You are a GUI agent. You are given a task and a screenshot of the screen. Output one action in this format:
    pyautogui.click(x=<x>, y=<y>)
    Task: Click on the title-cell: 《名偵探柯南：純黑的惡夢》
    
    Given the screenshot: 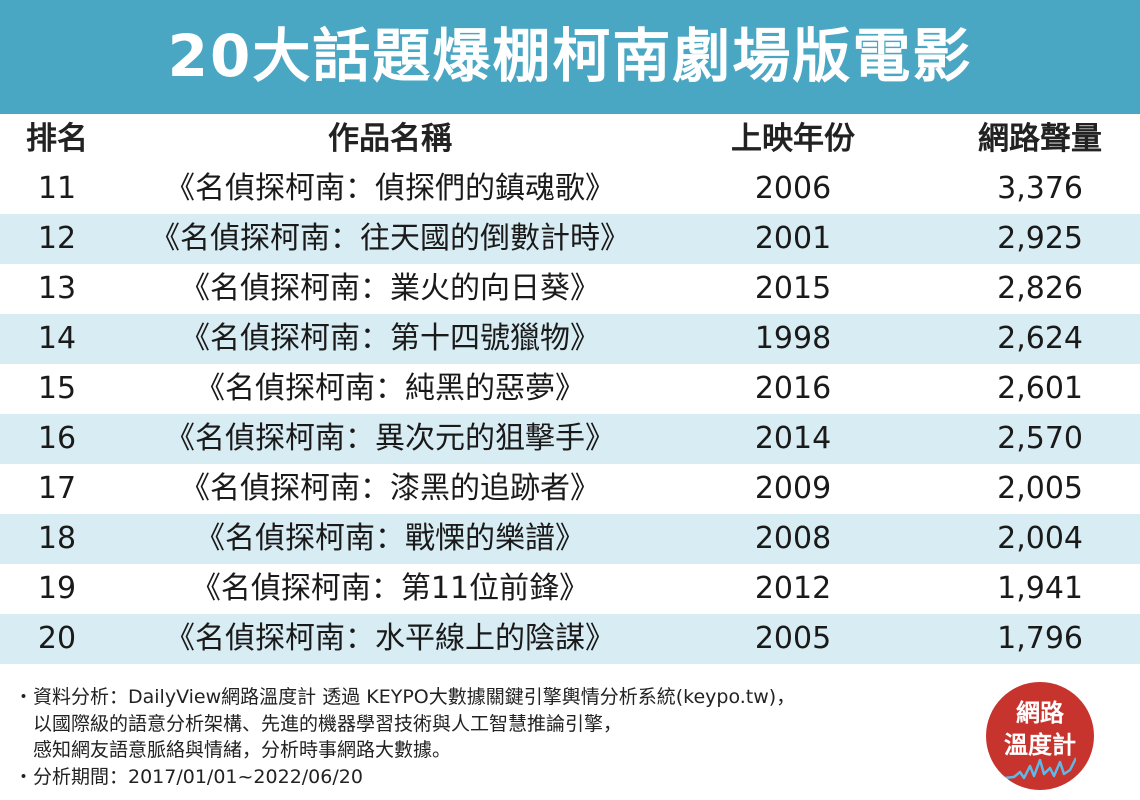 What is the action you would take?
    pyautogui.click(x=390, y=388)
    